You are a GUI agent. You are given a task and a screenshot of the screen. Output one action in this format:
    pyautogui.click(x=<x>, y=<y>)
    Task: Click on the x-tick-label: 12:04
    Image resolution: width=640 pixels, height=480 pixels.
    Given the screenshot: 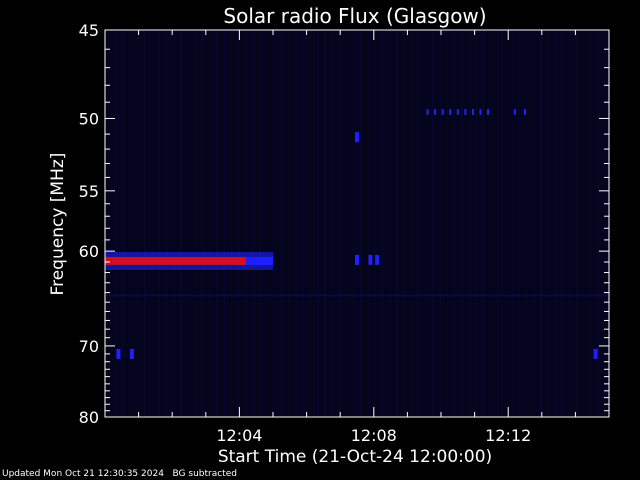 What is the action you would take?
    pyautogui.click(x=239, y=435)
    